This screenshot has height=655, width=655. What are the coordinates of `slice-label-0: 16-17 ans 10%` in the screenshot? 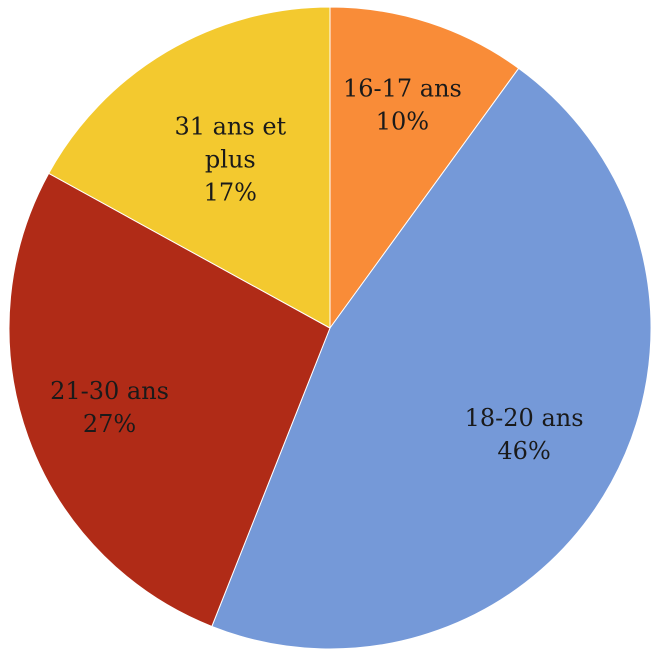 It's located at (402, 105).